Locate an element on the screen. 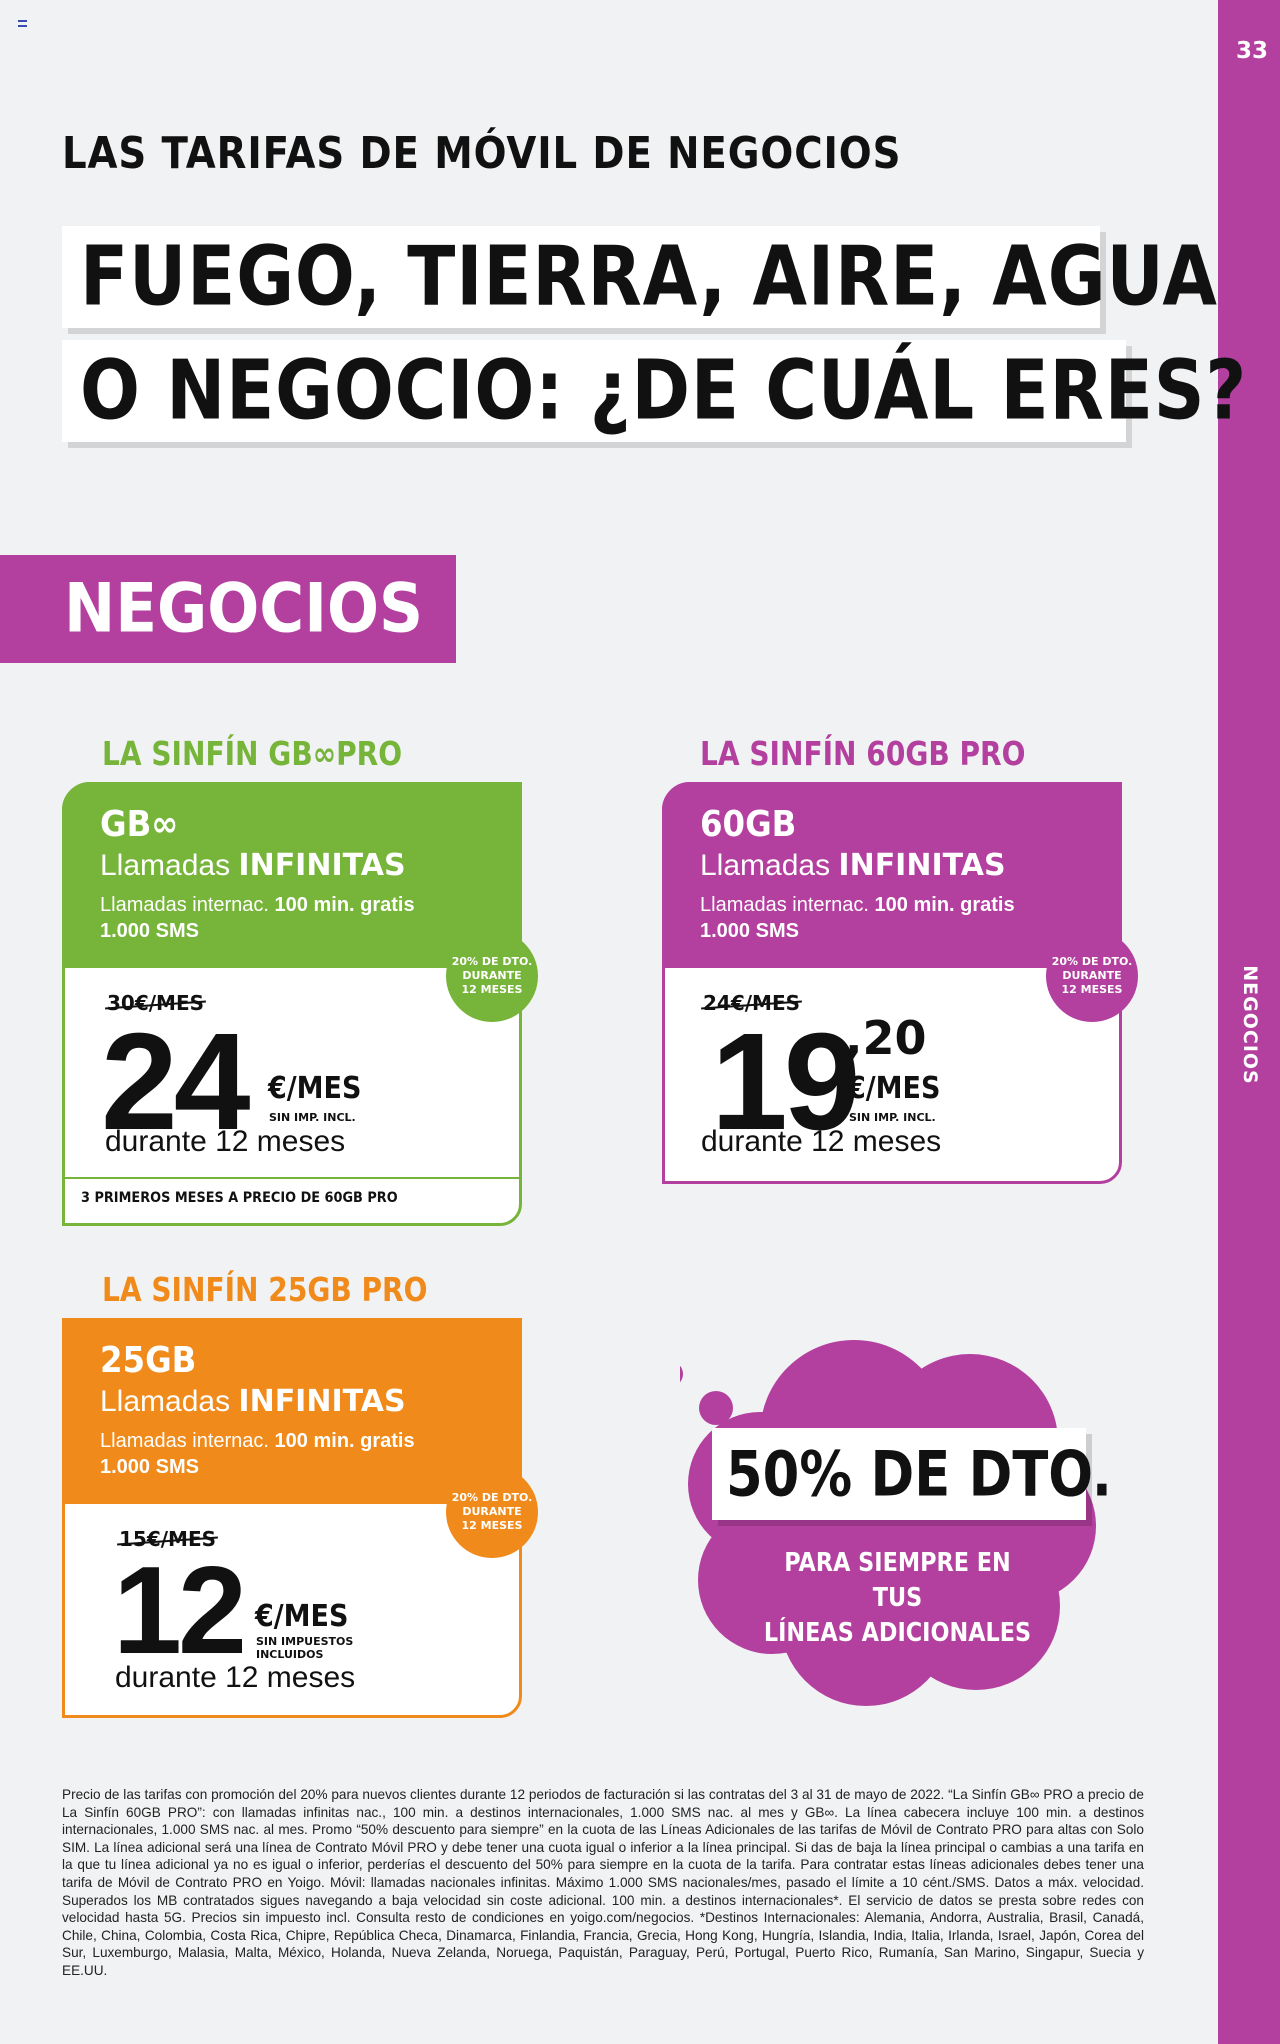  plan-title-25gb: LA SINFÍN 25GB PRO is located at coordinates (265, 1289).